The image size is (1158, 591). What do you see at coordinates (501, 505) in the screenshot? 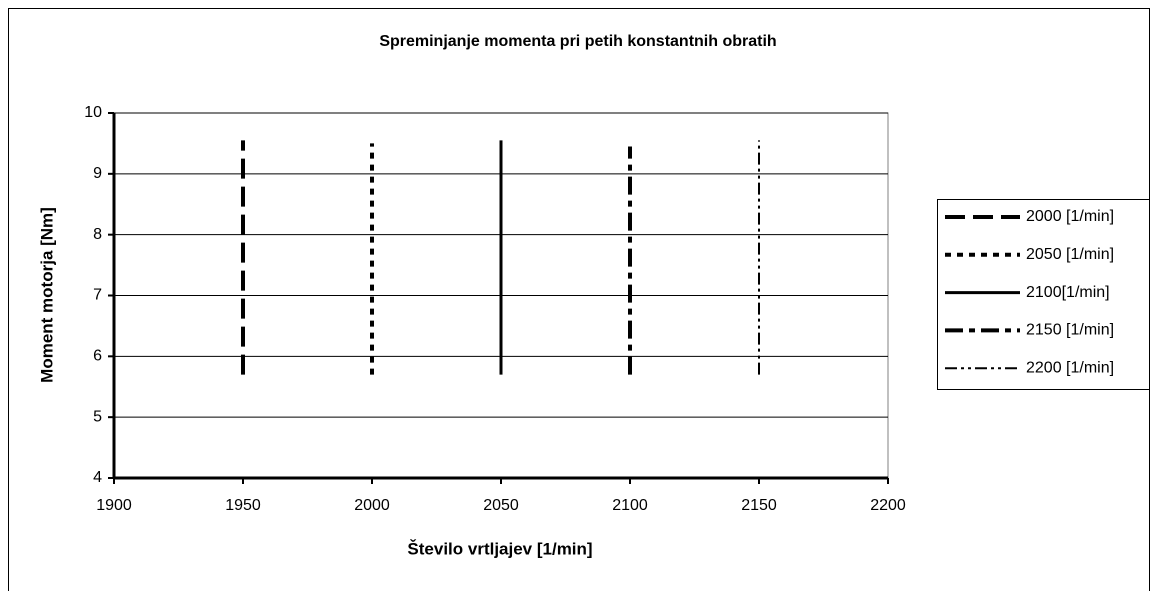
I see `x-tick-label: 2050` at bounding box center [501, 505].